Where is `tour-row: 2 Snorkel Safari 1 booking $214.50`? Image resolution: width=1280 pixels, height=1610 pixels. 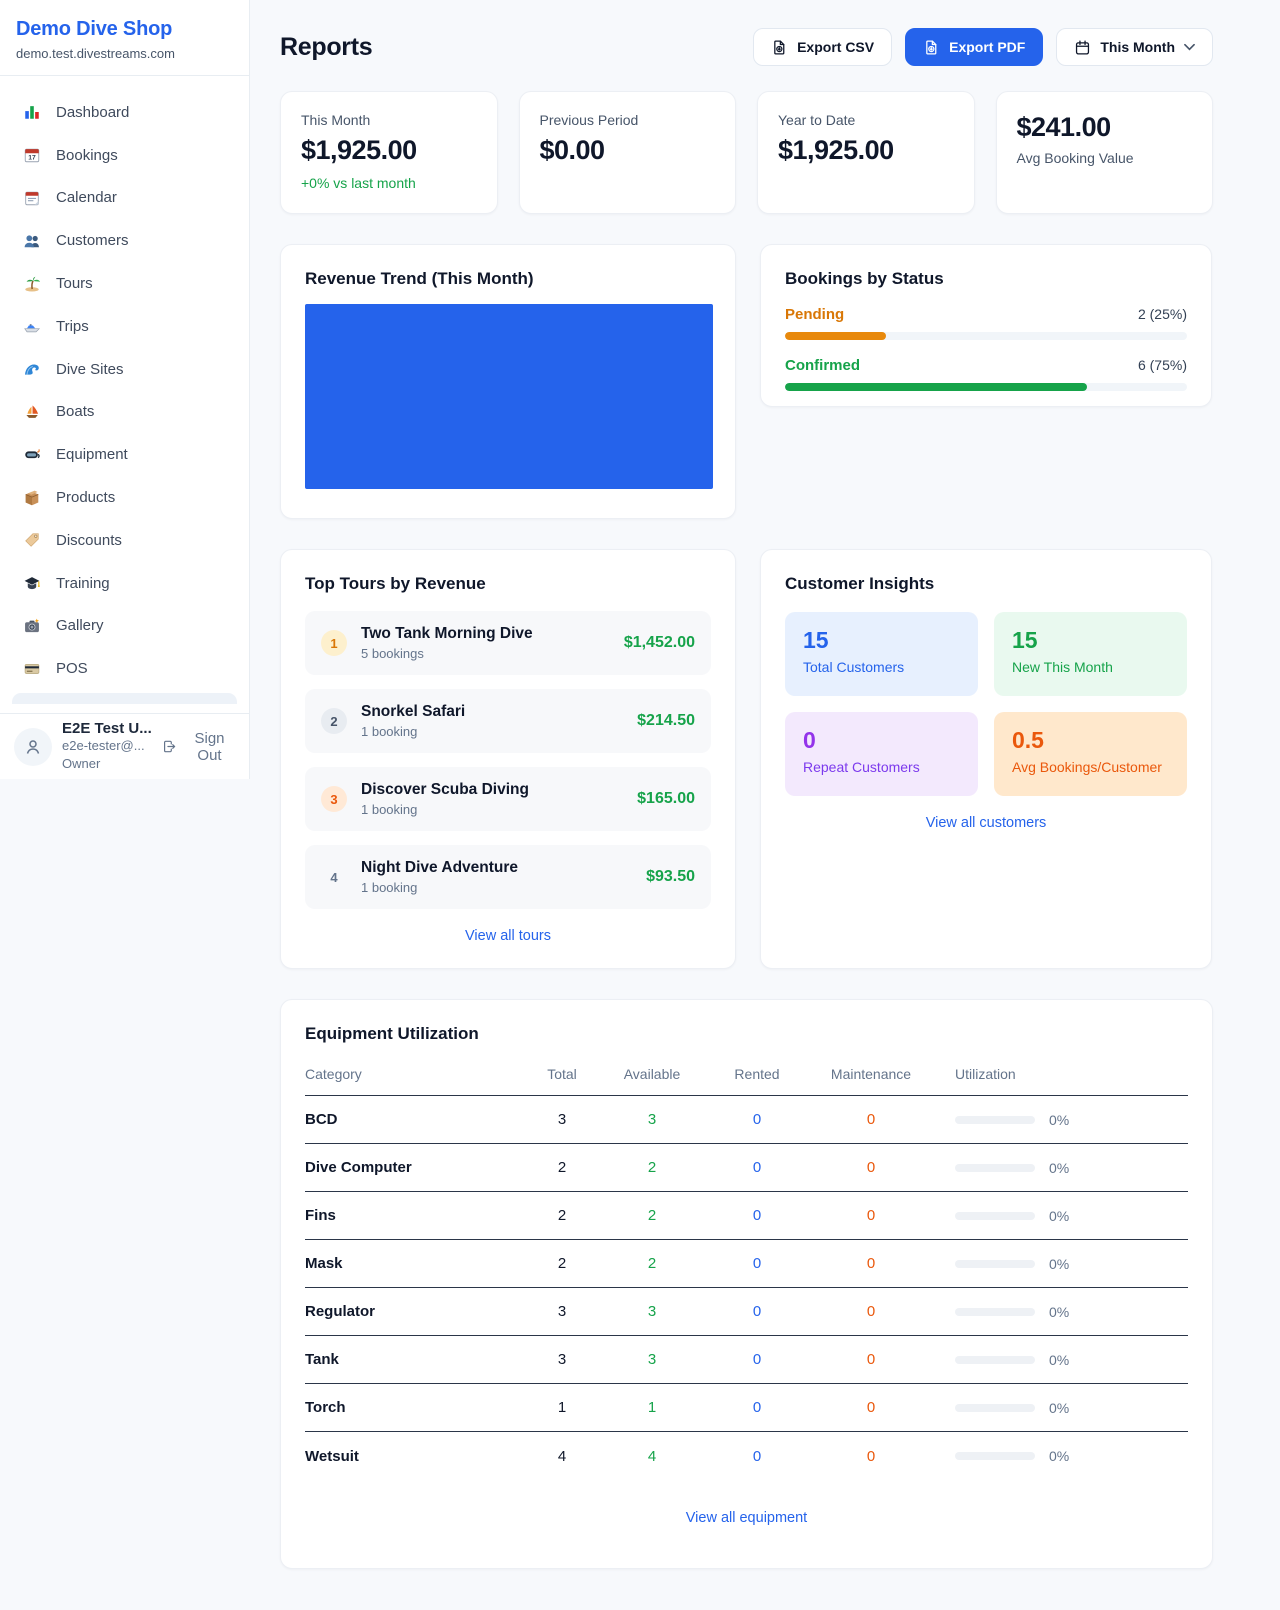
tour-row: 2 Snorkel Safari 1 booking $214.50 is located at coordinates (508, 721).